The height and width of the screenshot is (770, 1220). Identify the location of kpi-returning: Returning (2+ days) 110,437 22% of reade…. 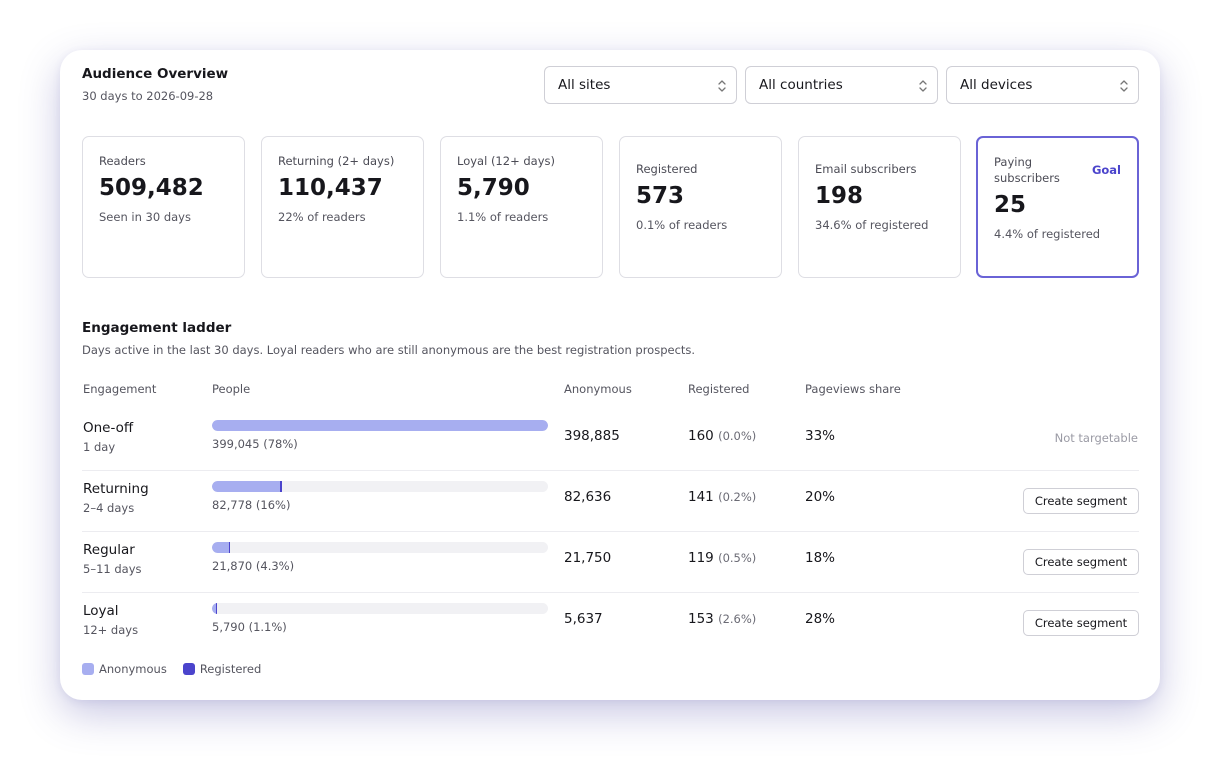
(342, 207).